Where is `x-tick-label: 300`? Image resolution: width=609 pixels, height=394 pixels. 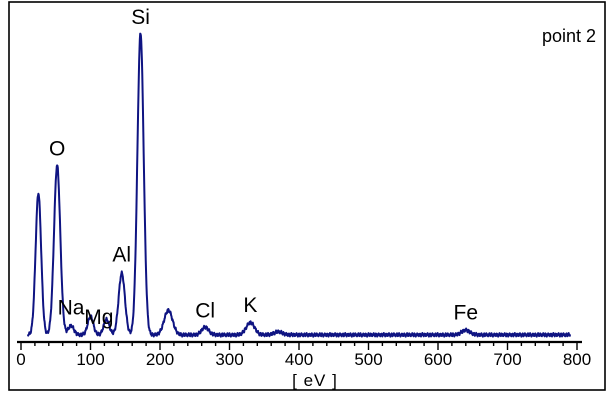 x-tick-label: 300 is located at coordinates (229, 359).